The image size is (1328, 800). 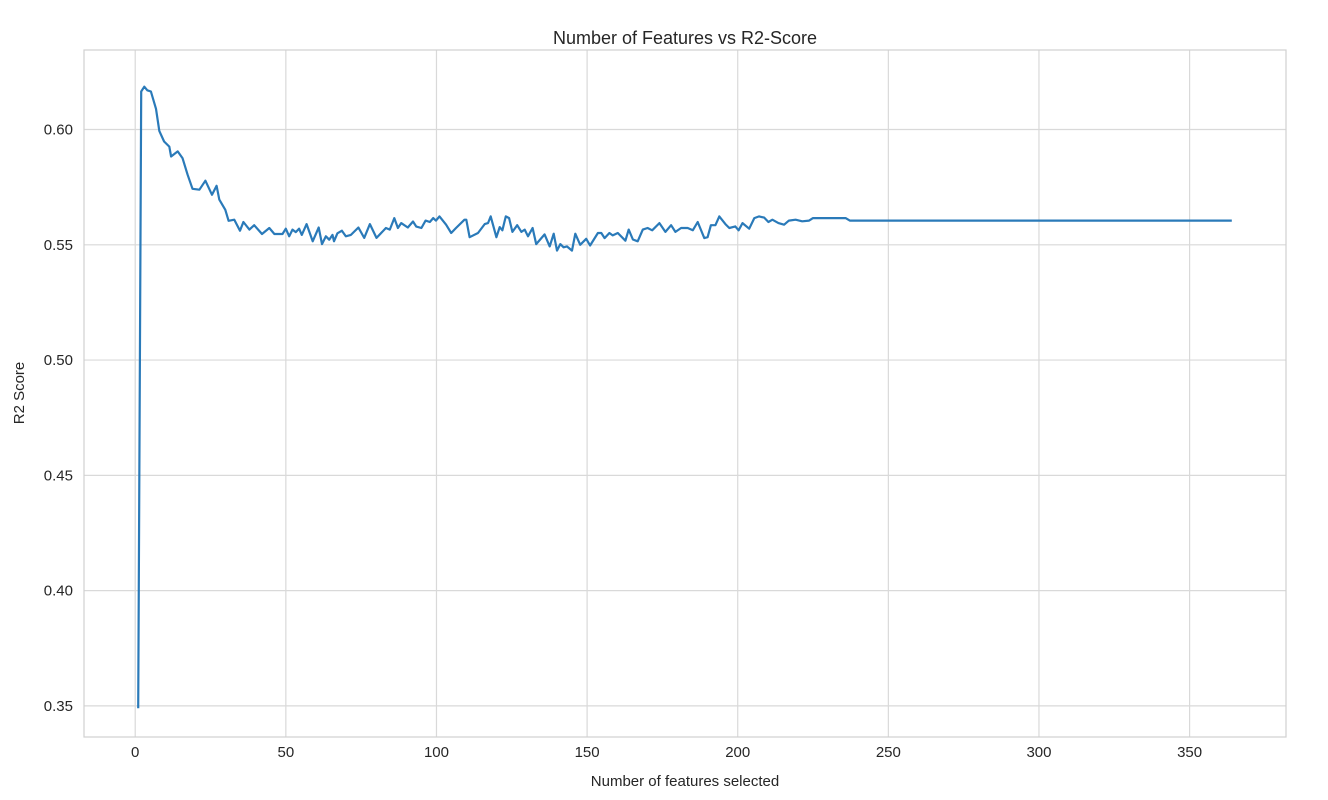 I want to click on x-axis-label: Number of features selected, so click(x=685, y=781).